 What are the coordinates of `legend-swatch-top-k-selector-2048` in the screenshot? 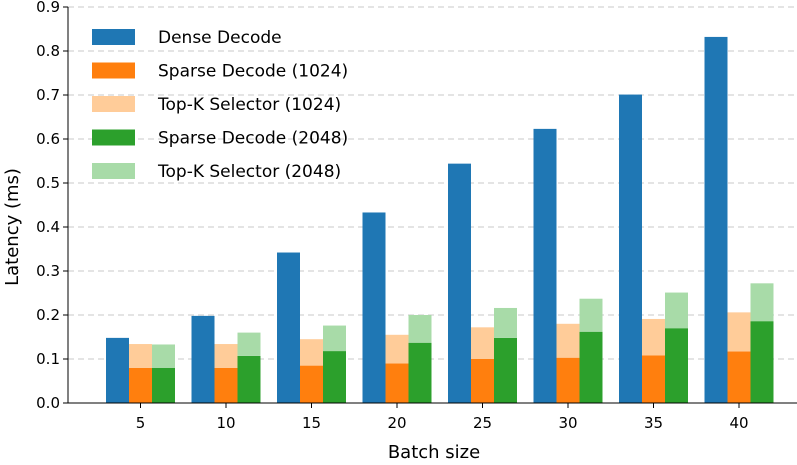 It's located at (113, 171).